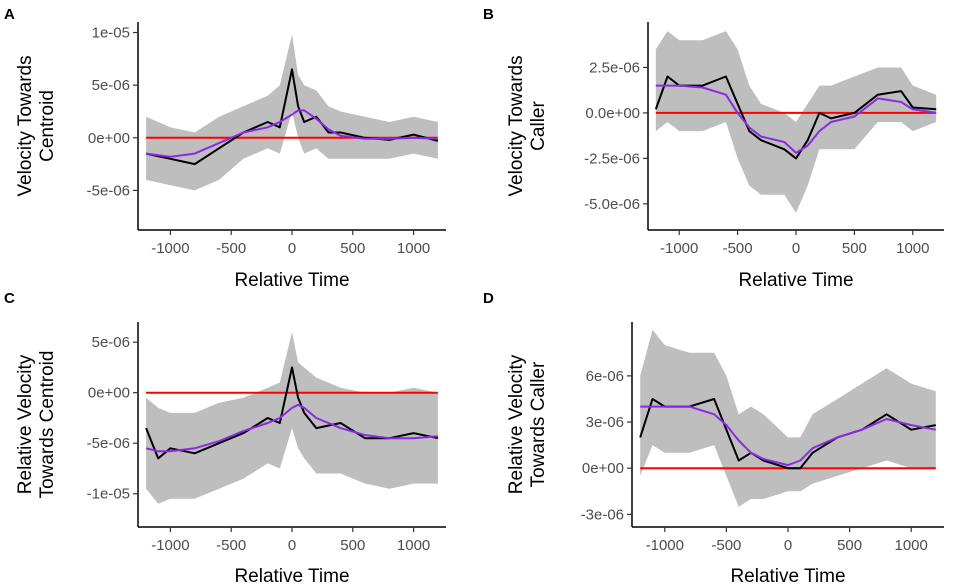 This screenshot has width=953, height=587. Describe the element at coordinates (614, 67) in the screenshot. I see `y-tick-label: 2.5e-06` at that location.